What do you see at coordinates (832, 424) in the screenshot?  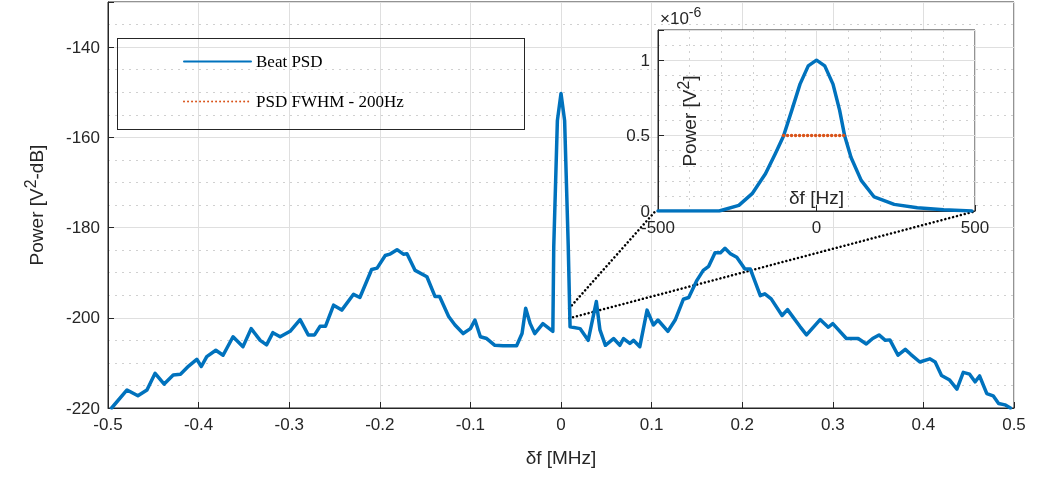 I see `x-tick-label: 0.3` at bounding box center [832, 424].